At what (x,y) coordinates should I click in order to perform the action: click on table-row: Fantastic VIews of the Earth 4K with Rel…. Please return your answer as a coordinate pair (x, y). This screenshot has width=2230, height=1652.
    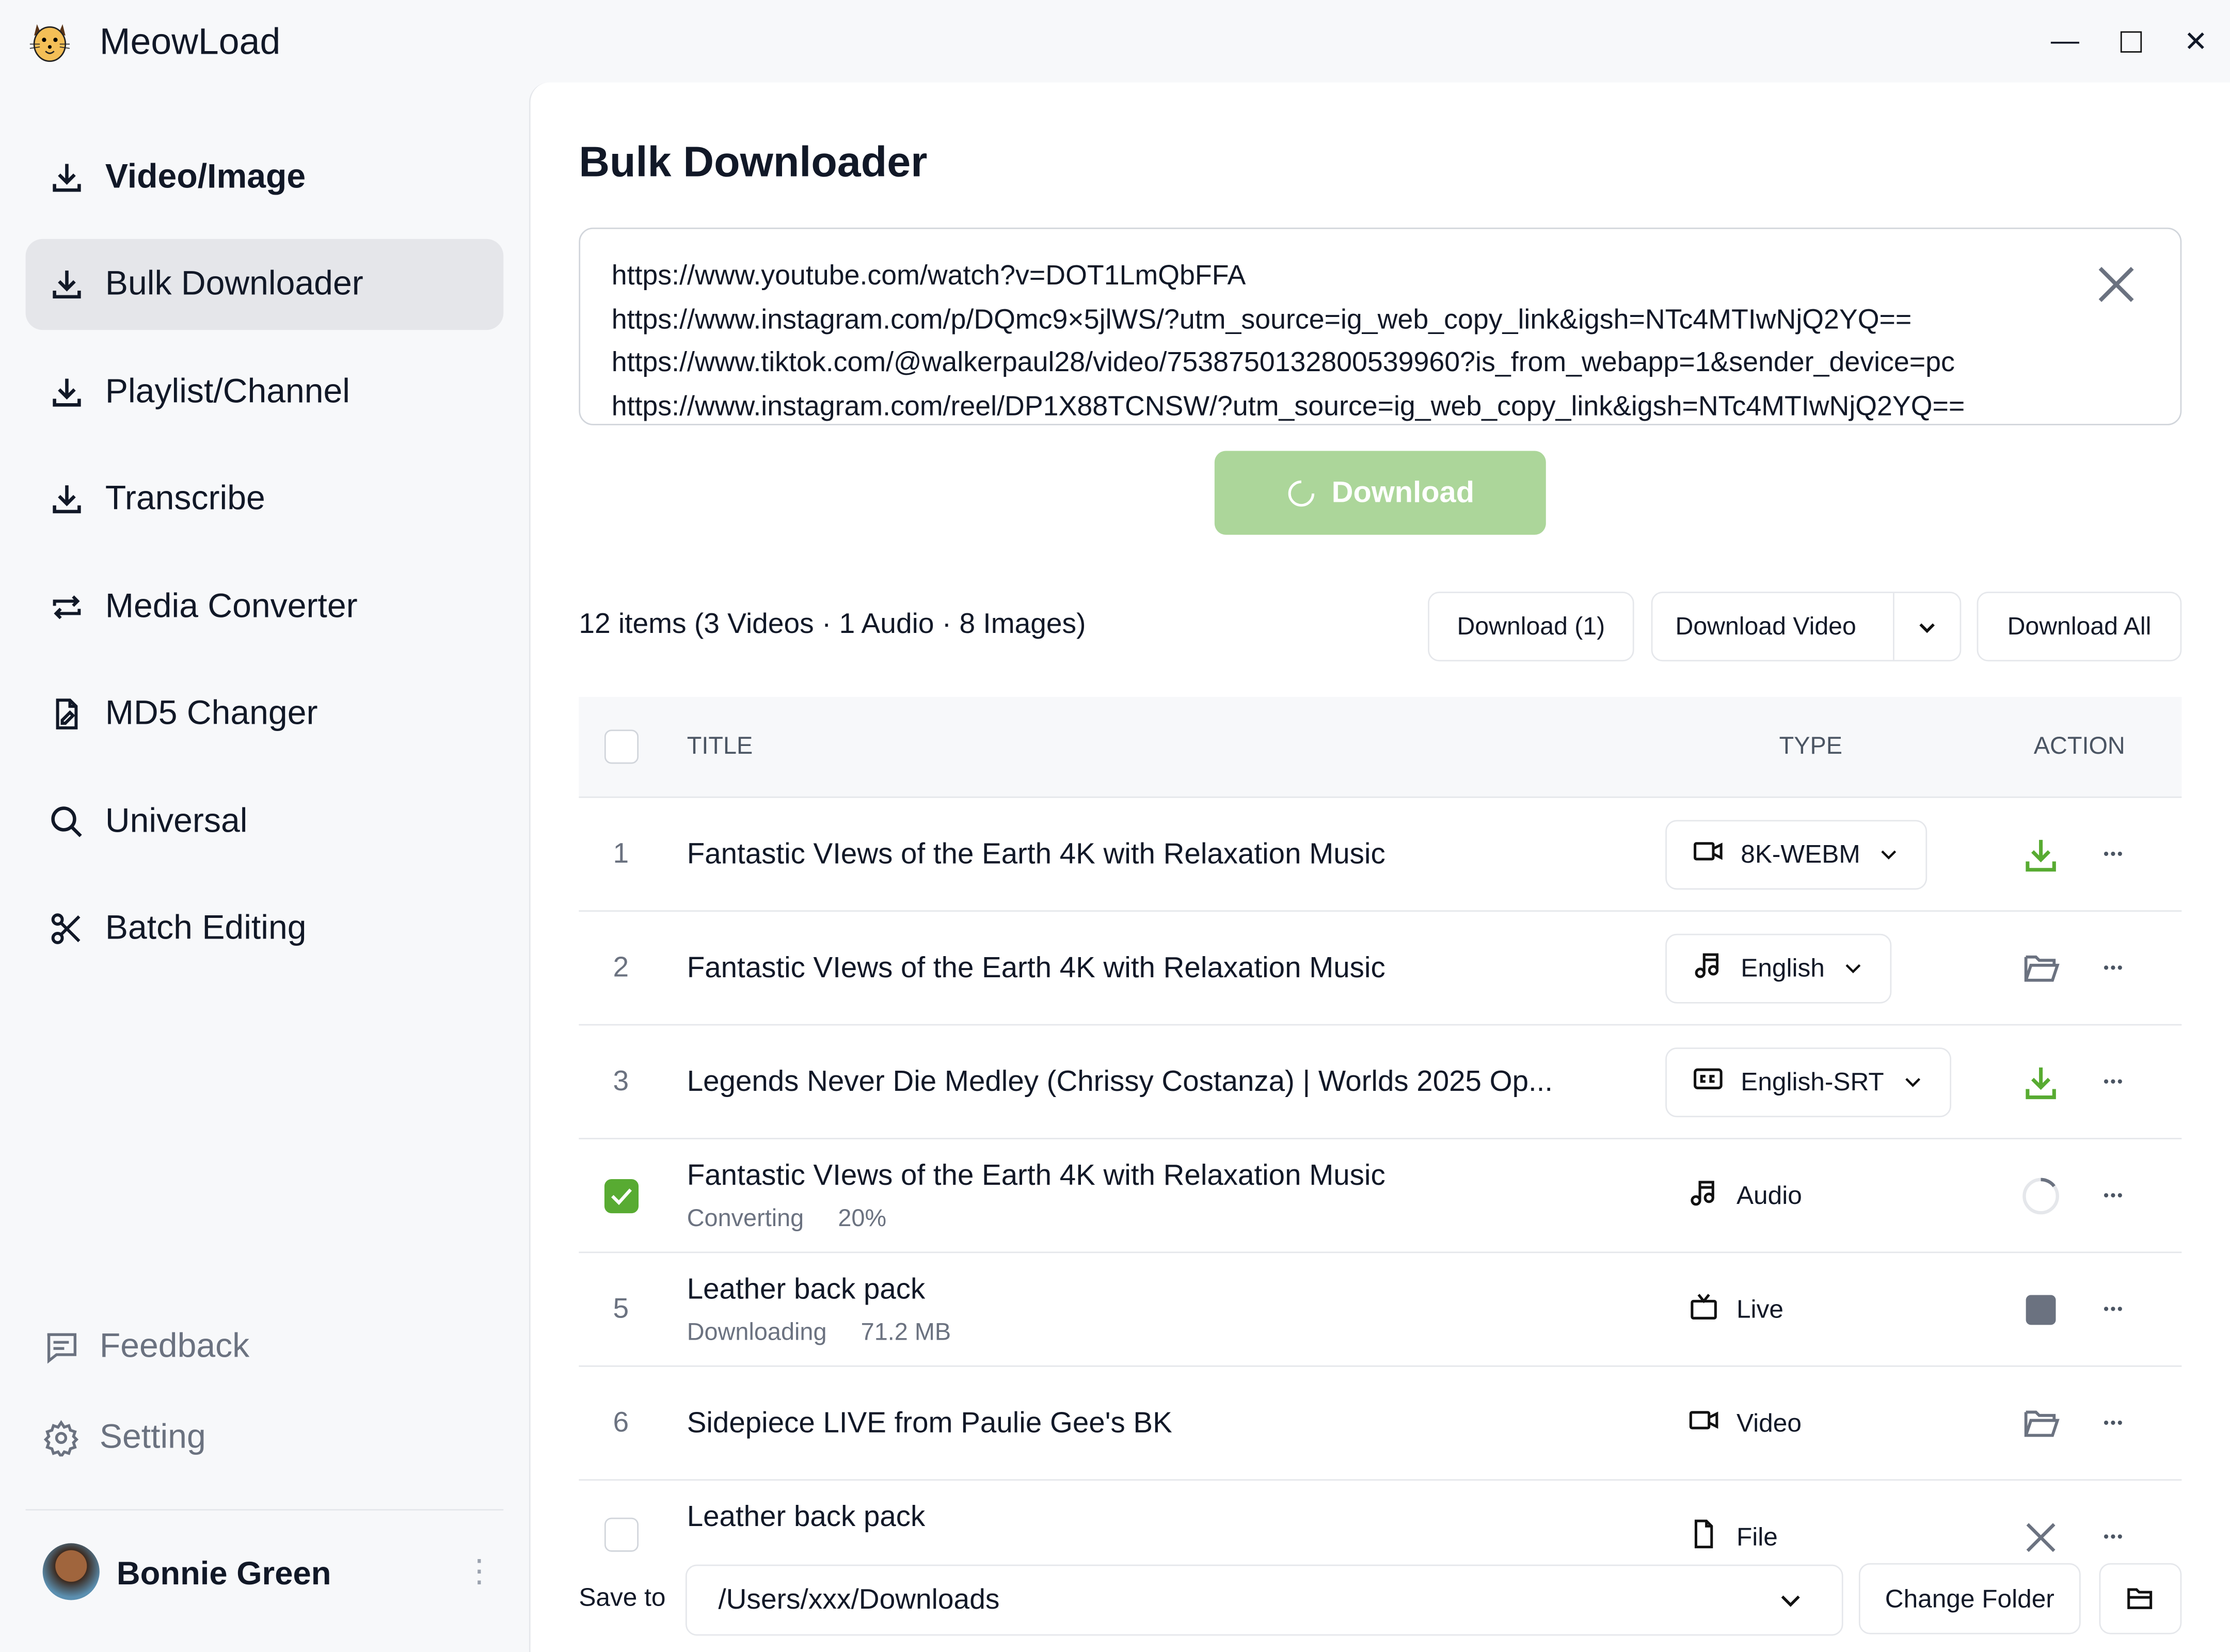
    Looking at the image, I should click on (1380, 1196).